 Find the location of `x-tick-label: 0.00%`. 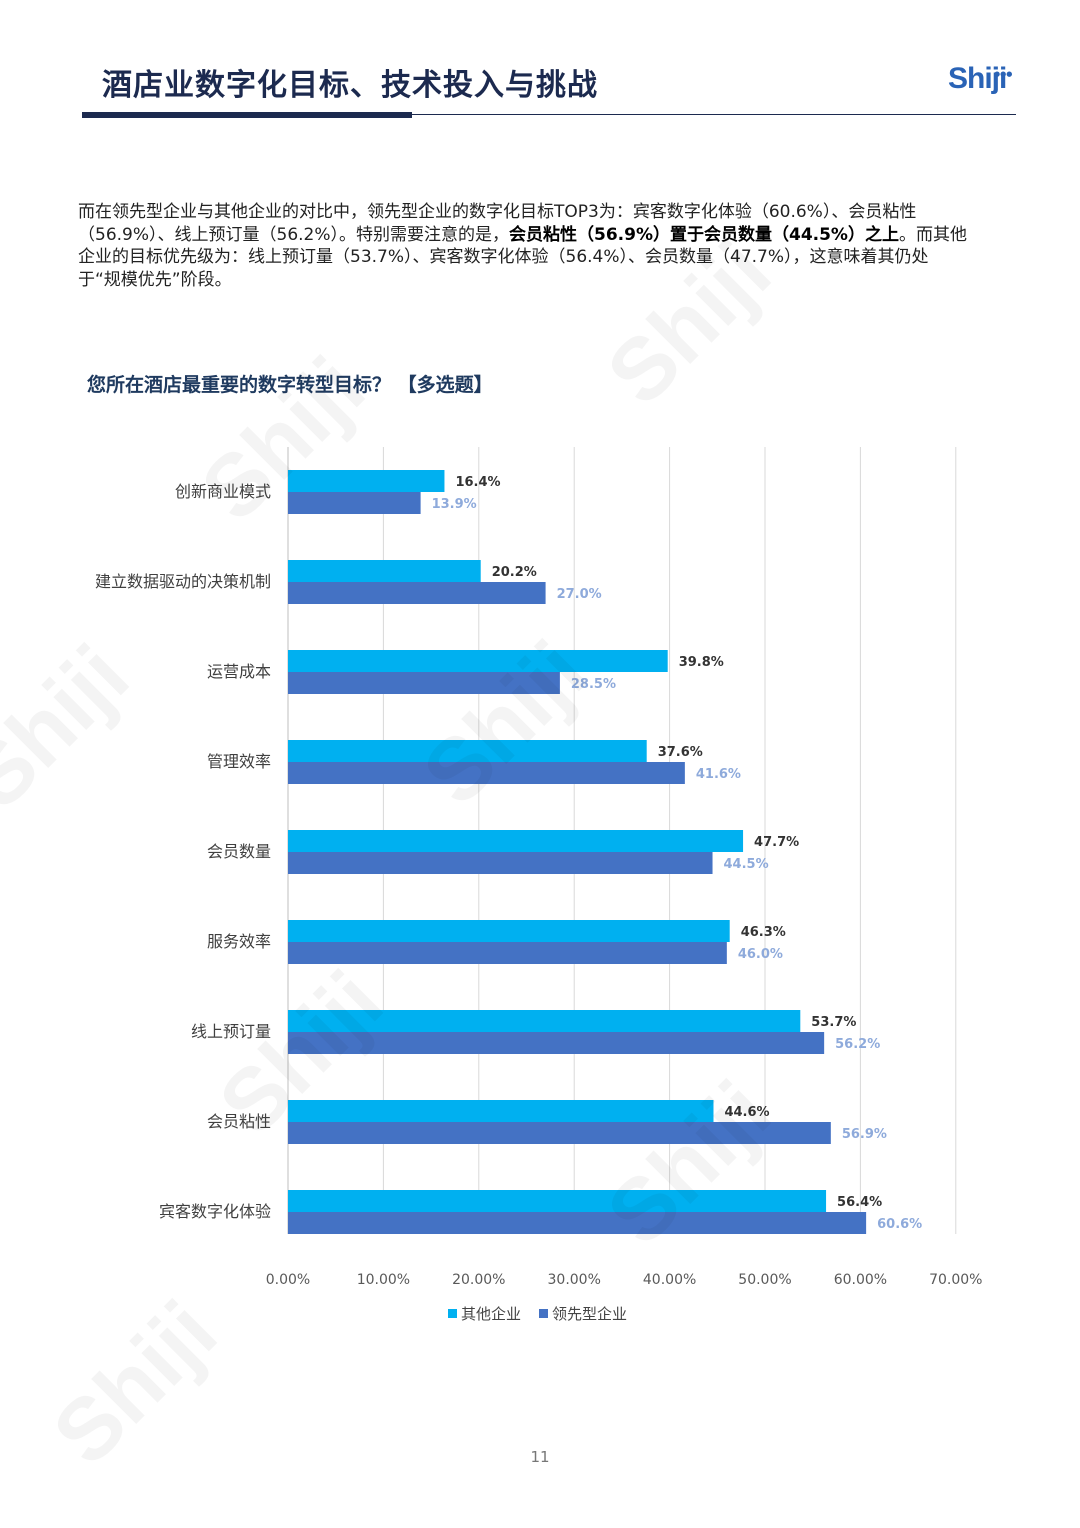

x-tick-label: 0.00% is located at coordinates (288, 1280).